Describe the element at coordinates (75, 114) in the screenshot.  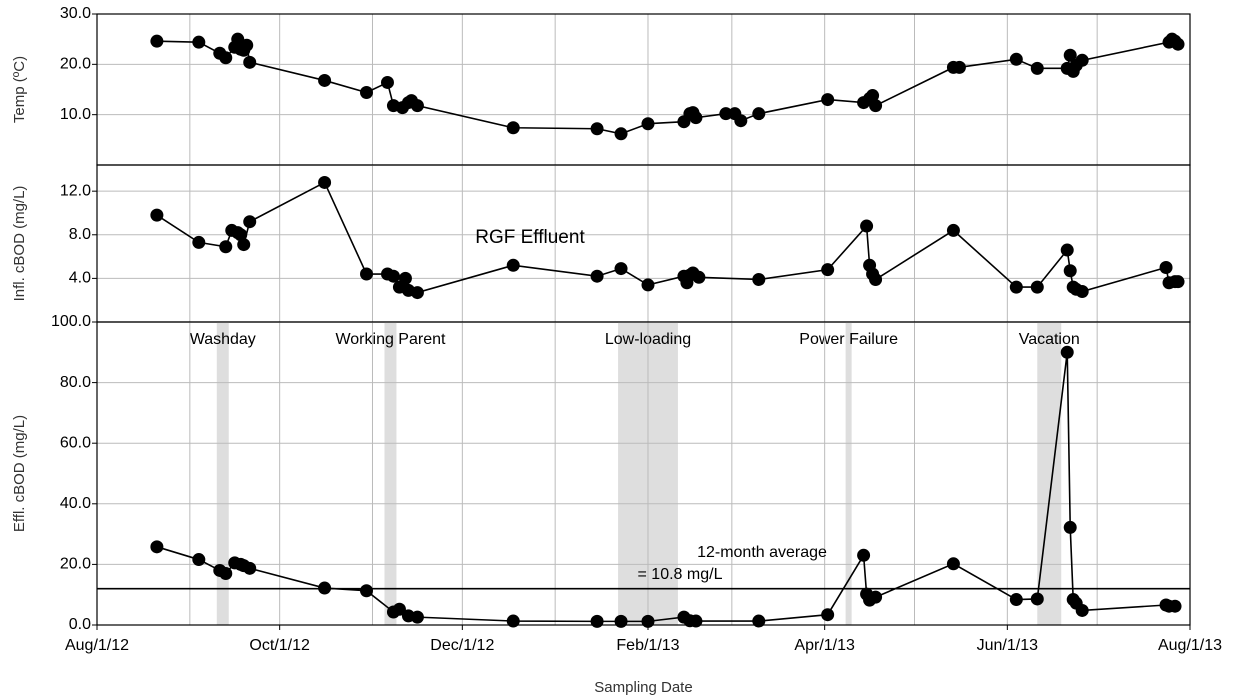
I see `y-tick-label: 10.0` at that location.